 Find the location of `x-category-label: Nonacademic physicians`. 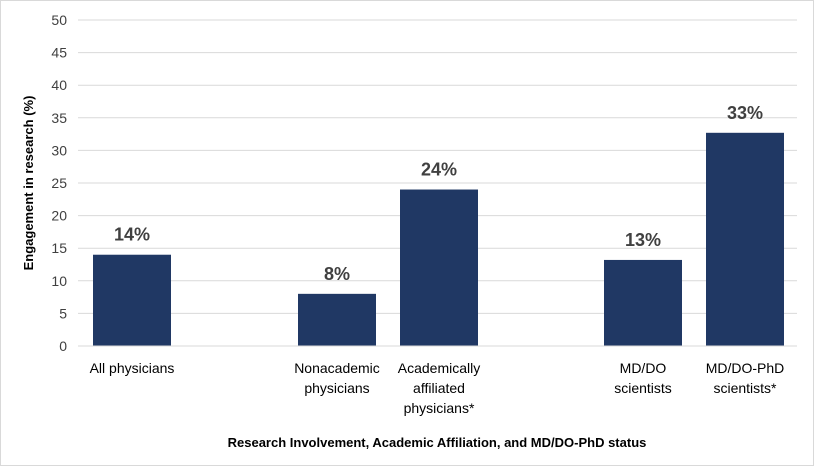

x-category-label: Nonacademic physicians is located at coordinates (337, 378).